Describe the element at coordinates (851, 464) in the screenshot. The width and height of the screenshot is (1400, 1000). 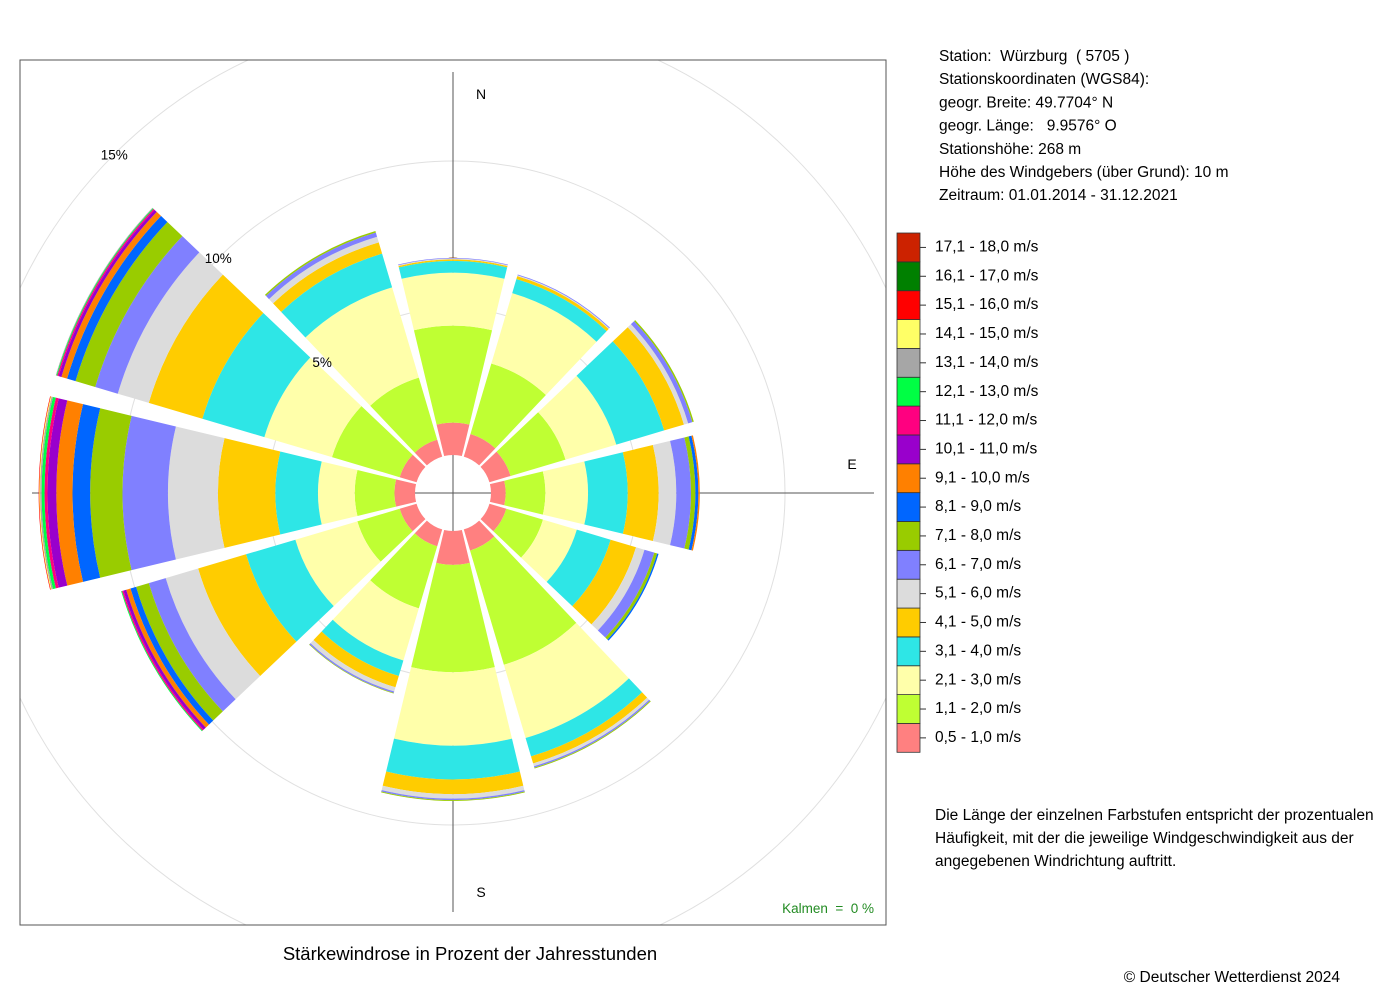
I see `direction-label: E` at that location.